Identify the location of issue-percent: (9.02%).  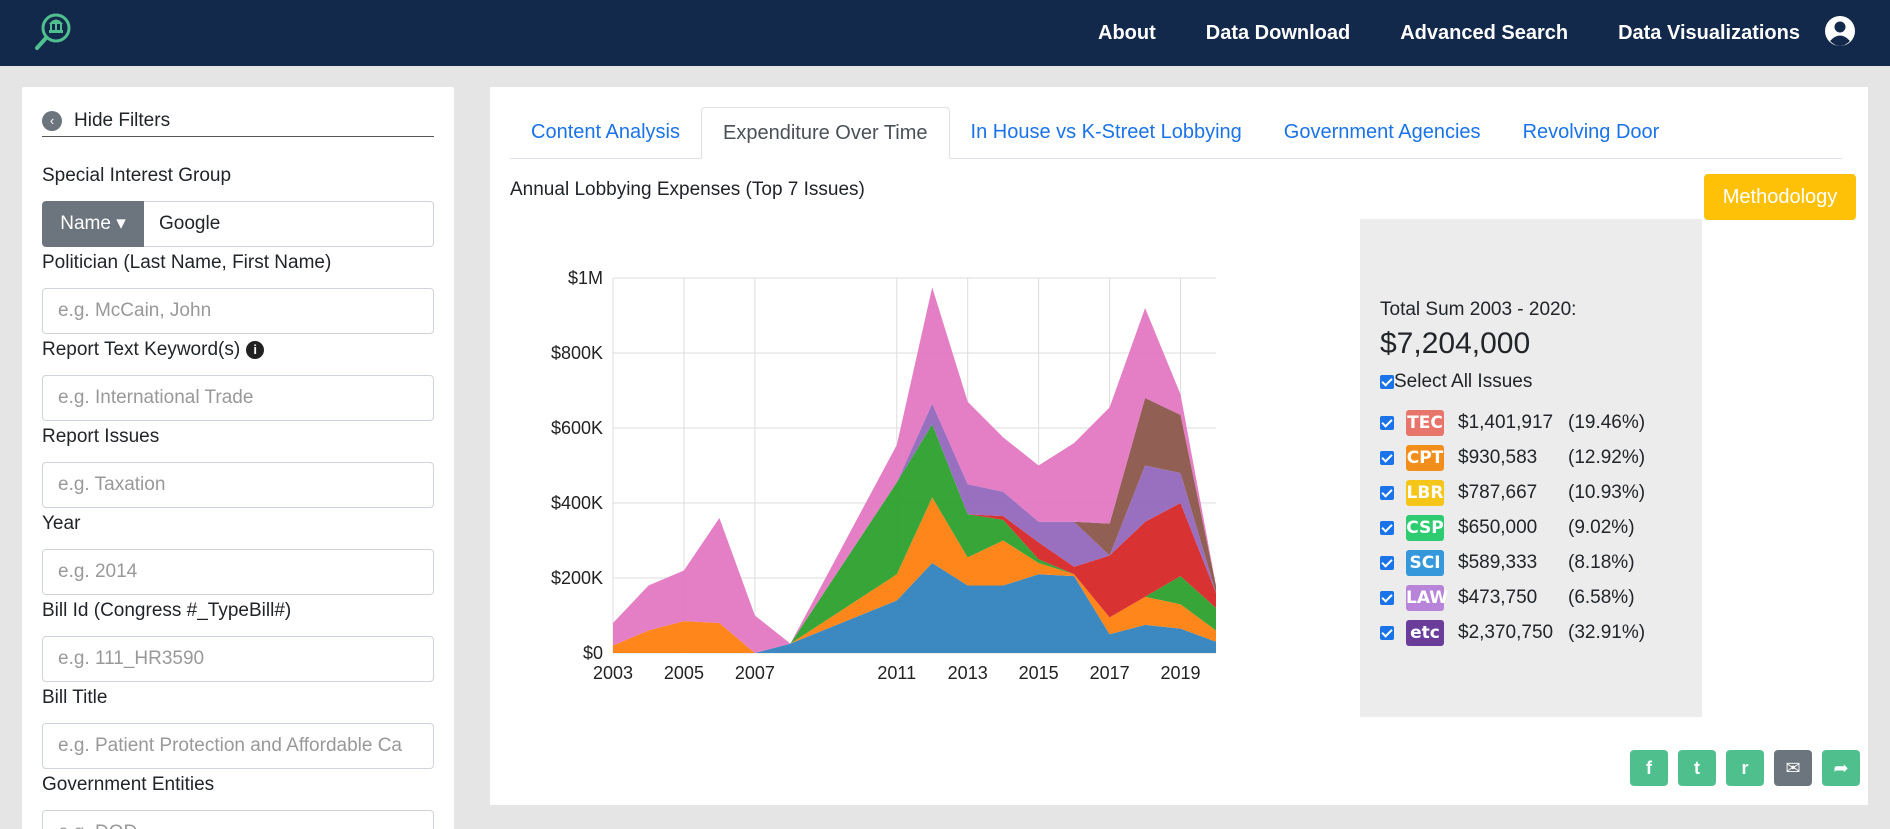
(1601, 527).